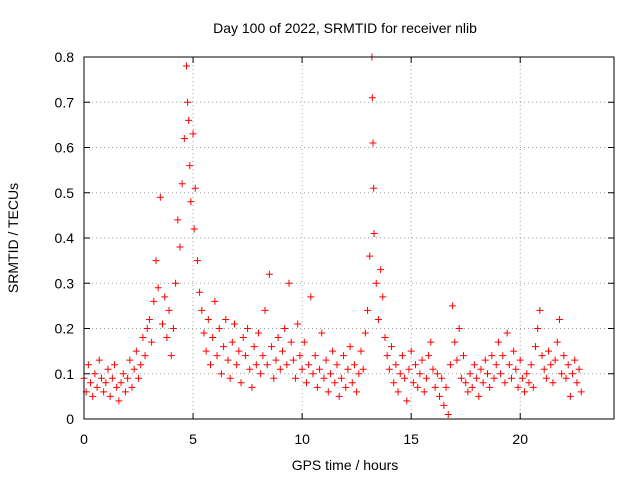  Describe the element at coordinates (520, 439) in the screenshot. I see `x-tick-label: 20` at that location.